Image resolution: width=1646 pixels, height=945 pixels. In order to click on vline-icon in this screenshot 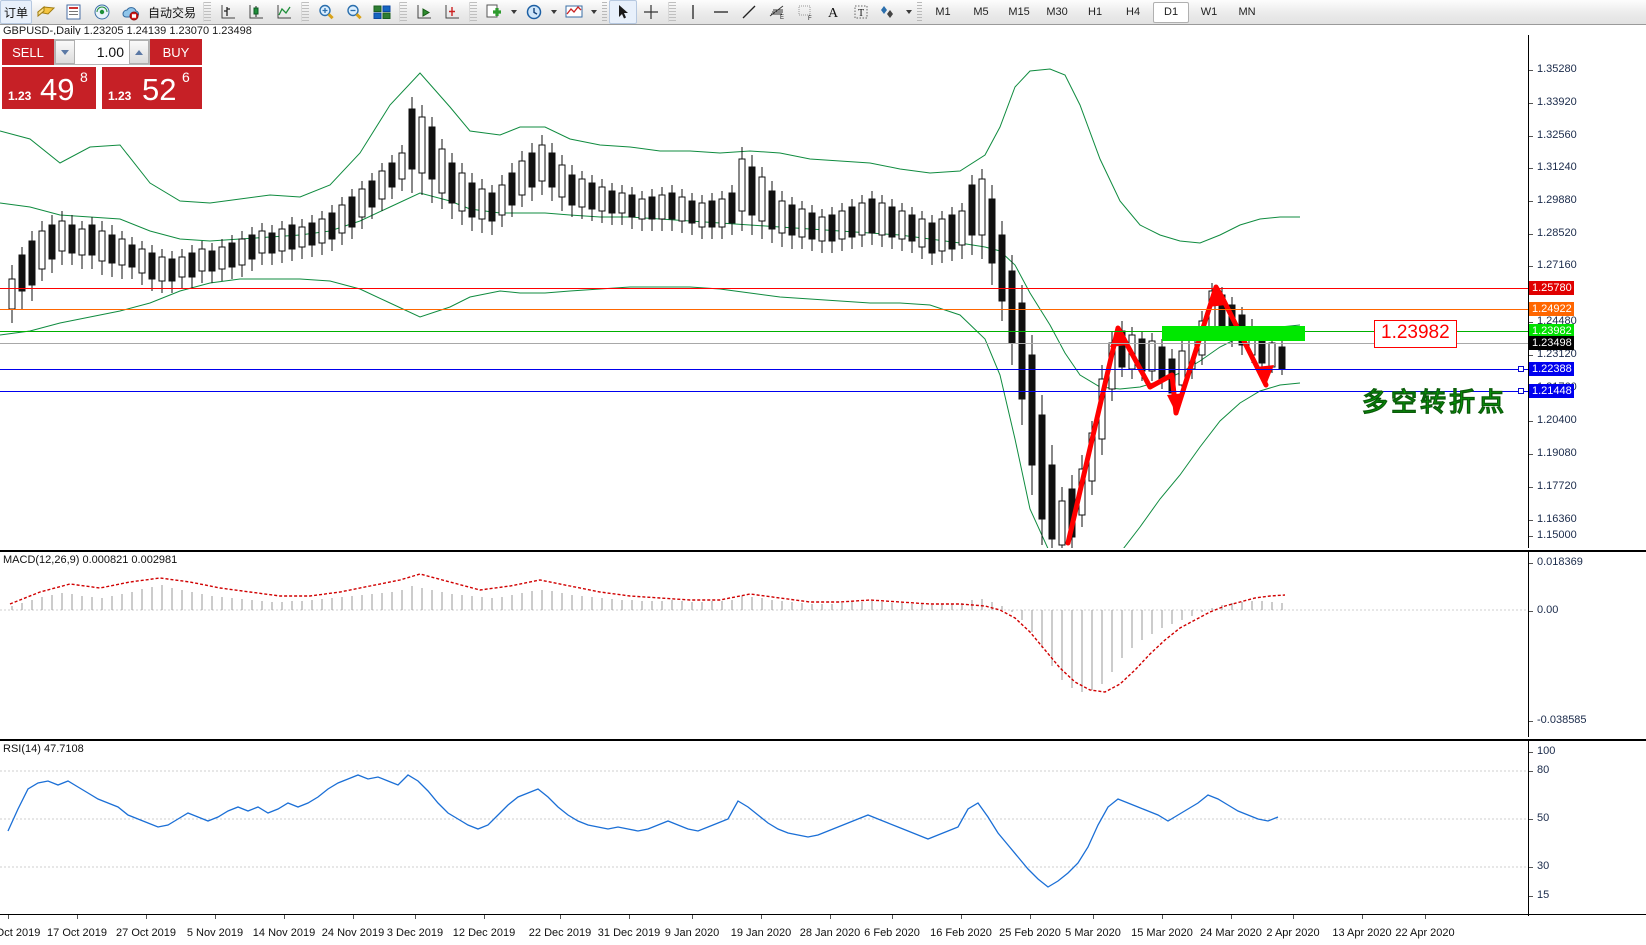, I will do `click(693, 12)`.